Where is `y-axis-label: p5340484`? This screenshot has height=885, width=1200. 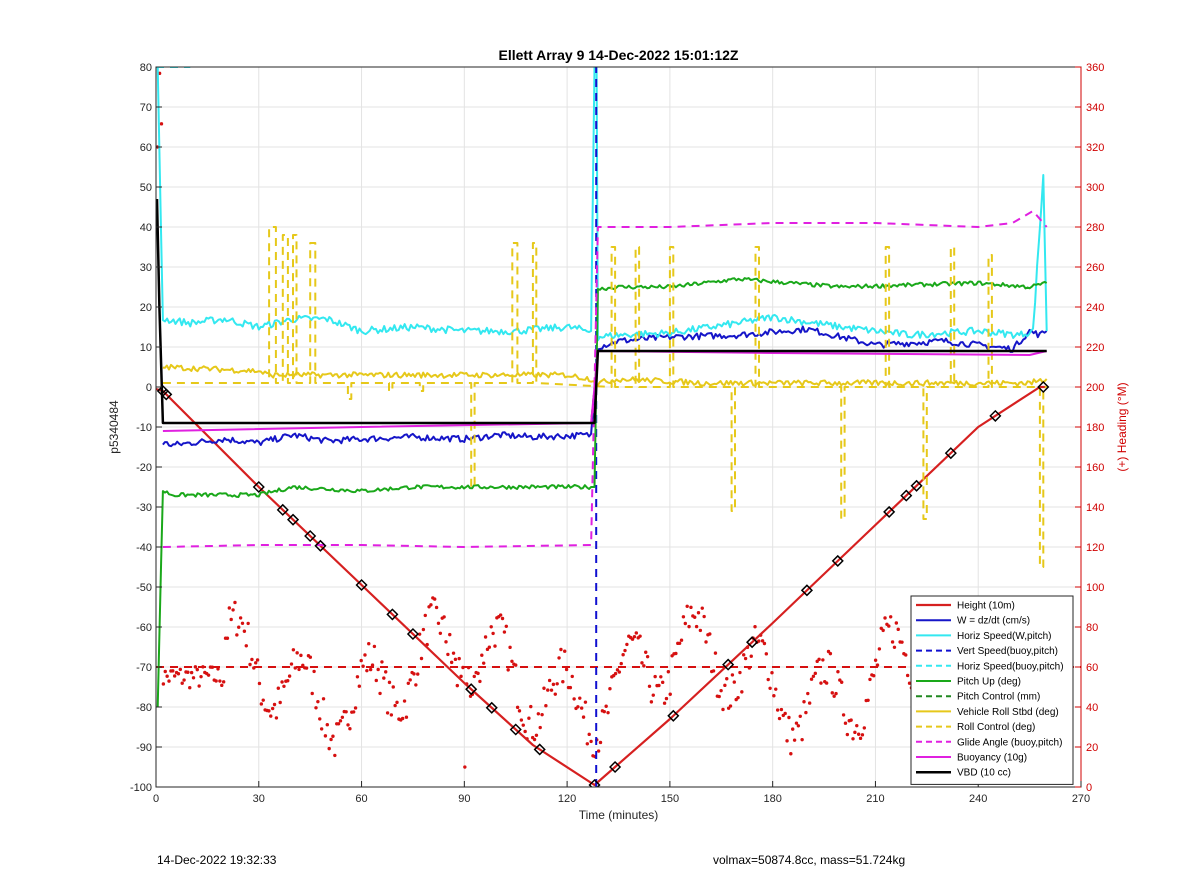 y-axis-label: p5340484 is located at coordinates (114, 427).